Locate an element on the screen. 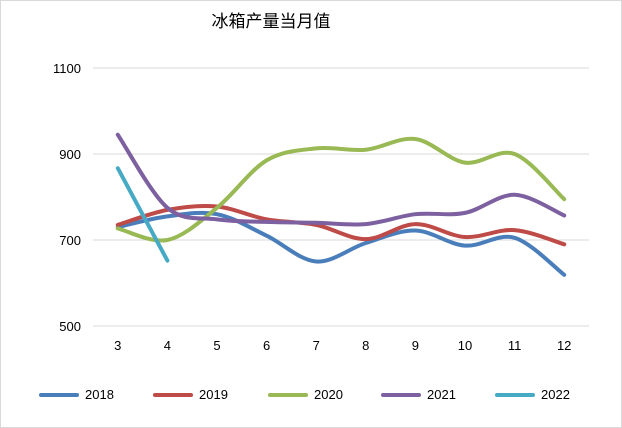  x-tick-label: 12 is located at coordinates (564, 345).